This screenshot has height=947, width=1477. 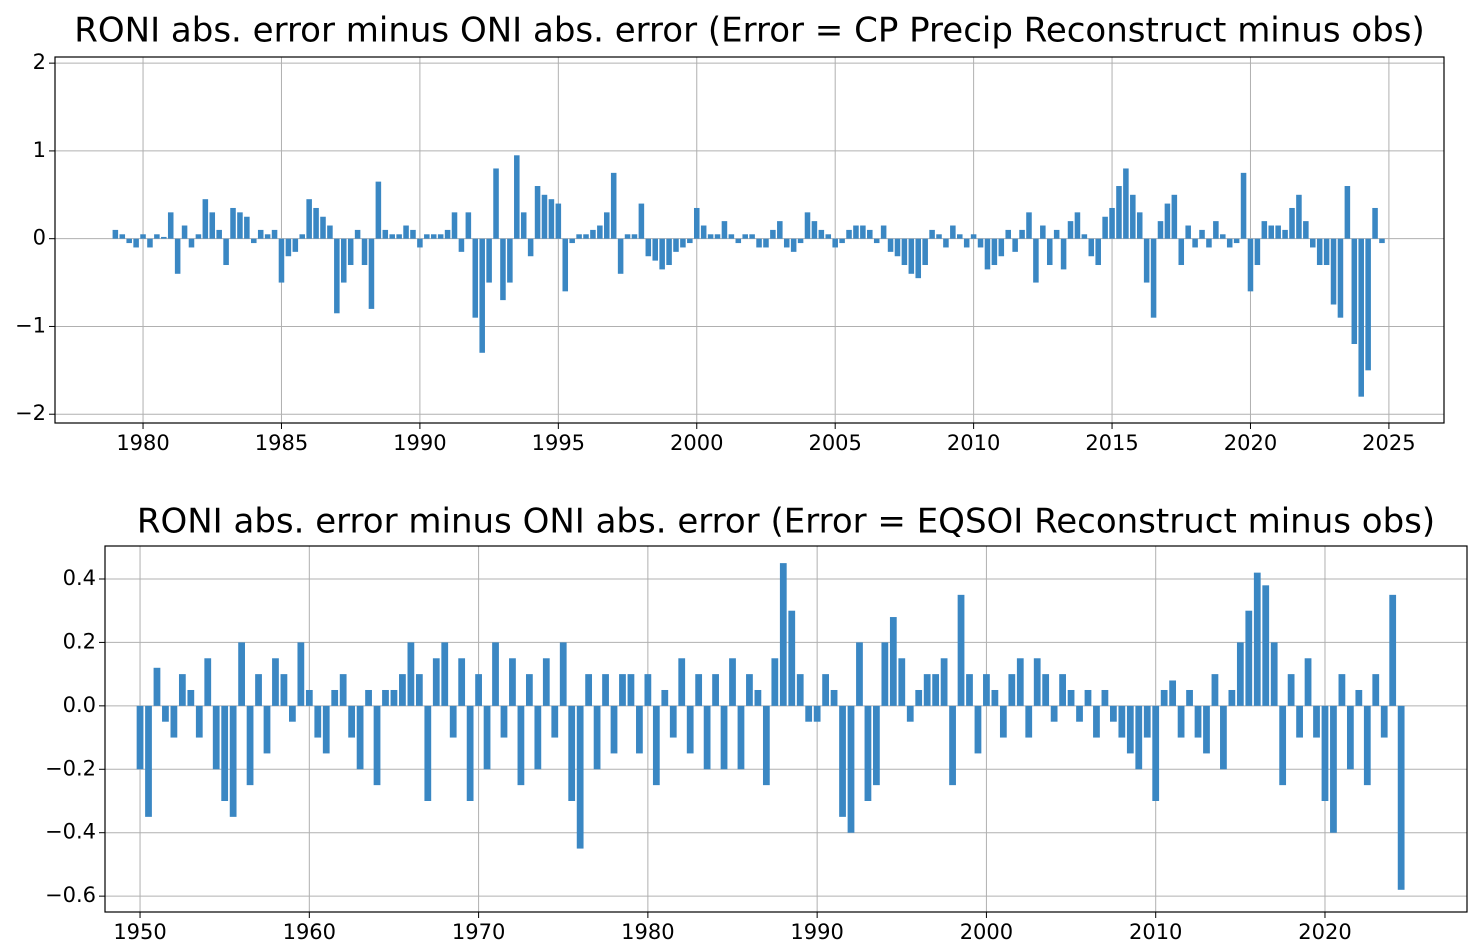 What do you see at coordinates (1388, 443) in the screenshot?
I see `x-tick-label: 2025` at bounding box center [1388, 443].